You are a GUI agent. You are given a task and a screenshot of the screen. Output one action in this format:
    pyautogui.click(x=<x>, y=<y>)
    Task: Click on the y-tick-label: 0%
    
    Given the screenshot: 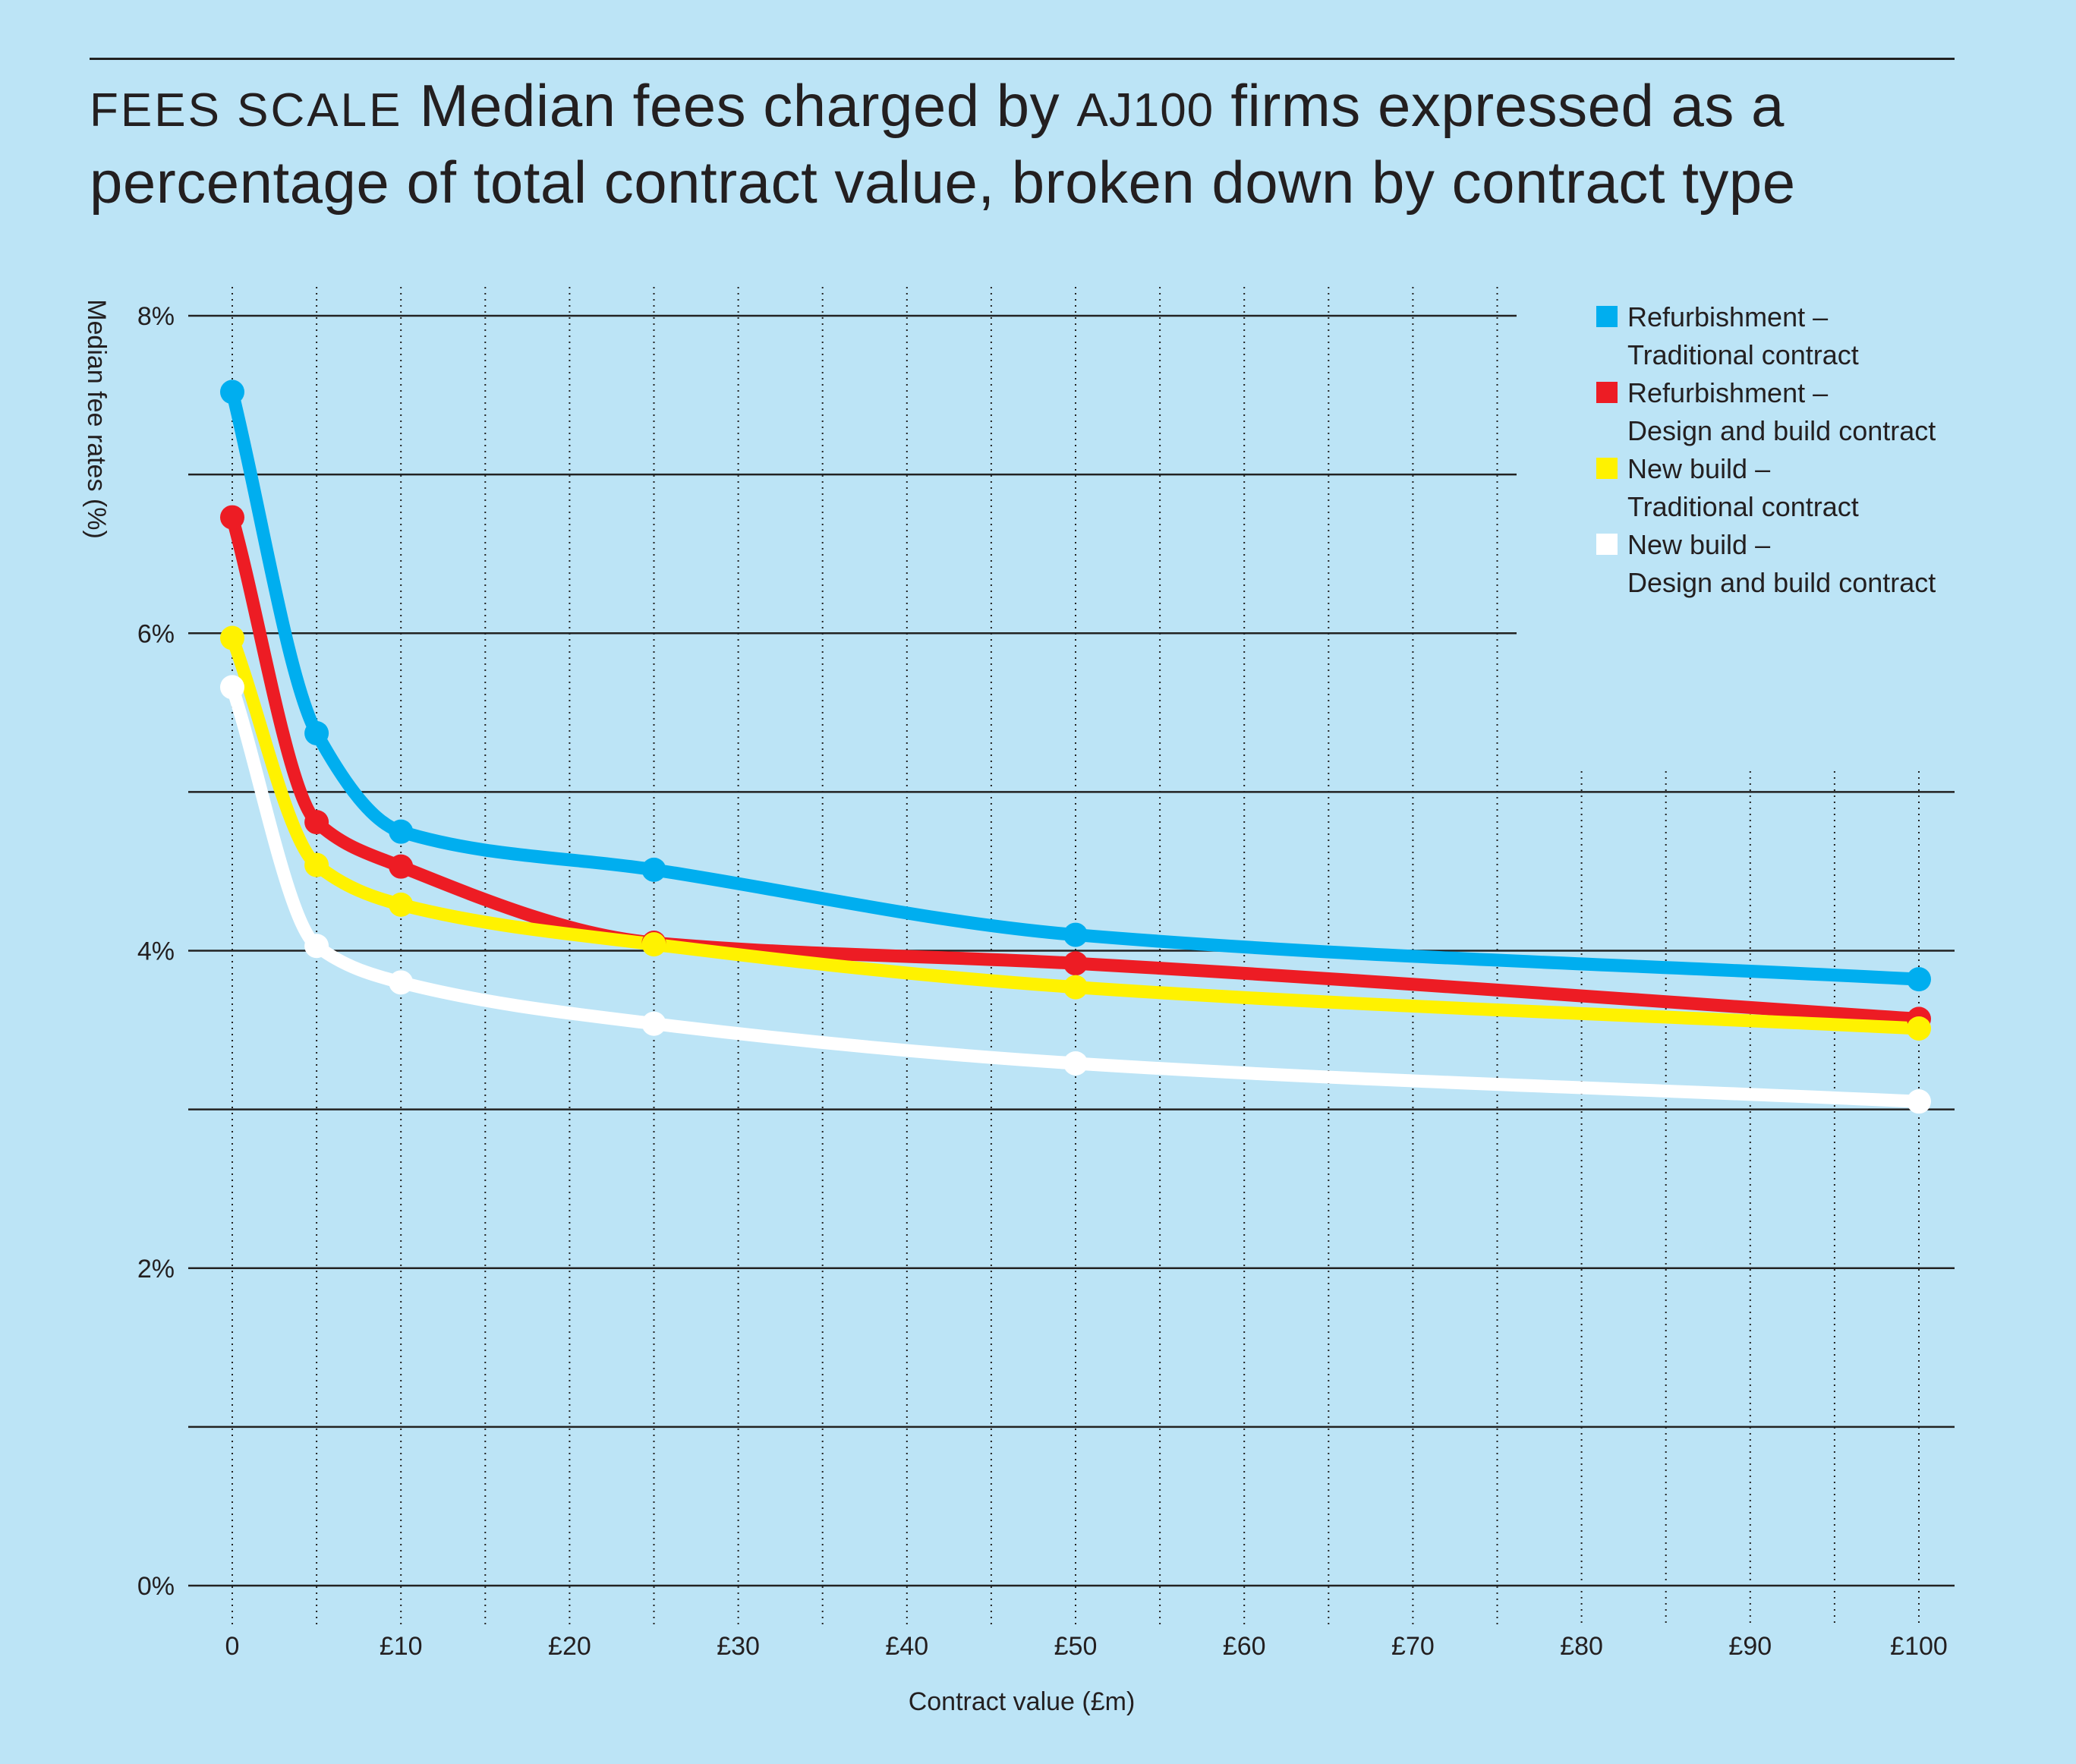 What is the action you would take?
    pyautogui.click(x=156, y=1586)
    